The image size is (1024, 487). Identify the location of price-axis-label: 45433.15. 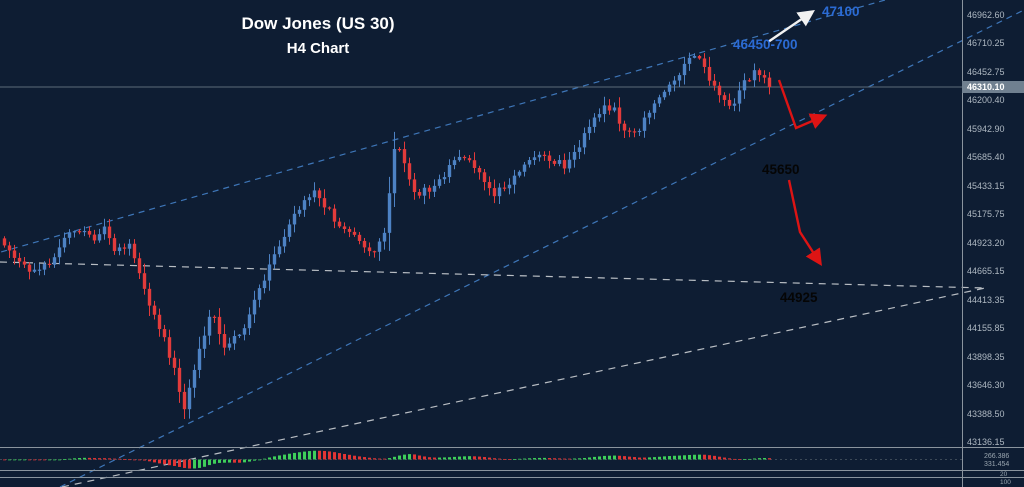
(986, 185).